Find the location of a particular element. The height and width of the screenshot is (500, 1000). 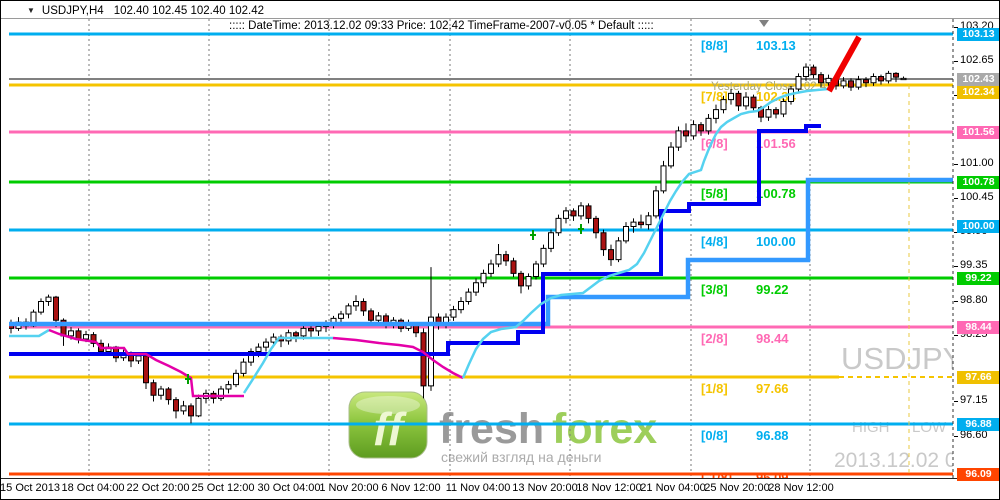

price-tick-label: 101.00 is located at coordinates (977, 163).